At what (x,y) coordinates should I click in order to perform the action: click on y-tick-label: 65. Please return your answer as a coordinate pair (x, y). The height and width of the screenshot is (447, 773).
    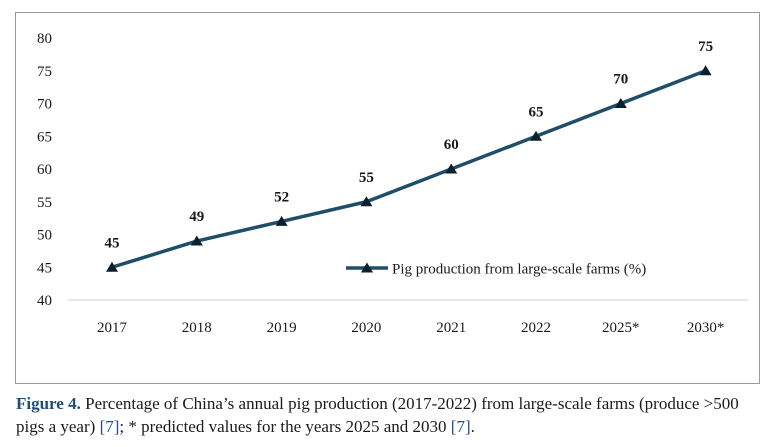
    Looking at the image, I should click on (44, 137).